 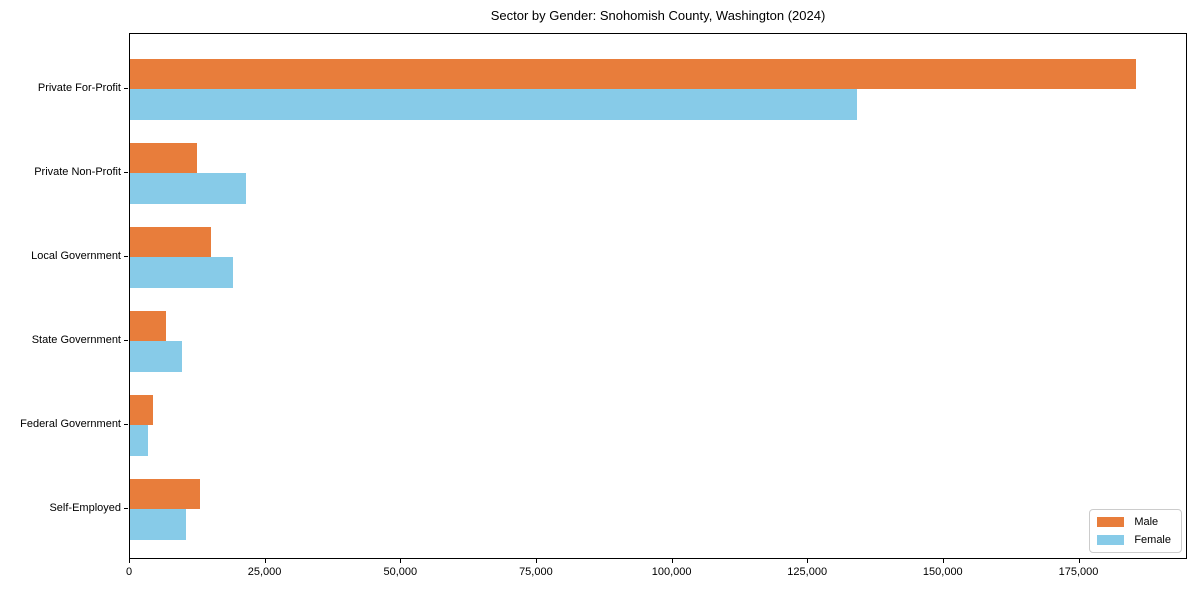 What do you see at coordinates (1135, 531) in the screenshot?
I see `legend: Male Female` at bounding box center [1135, 531].